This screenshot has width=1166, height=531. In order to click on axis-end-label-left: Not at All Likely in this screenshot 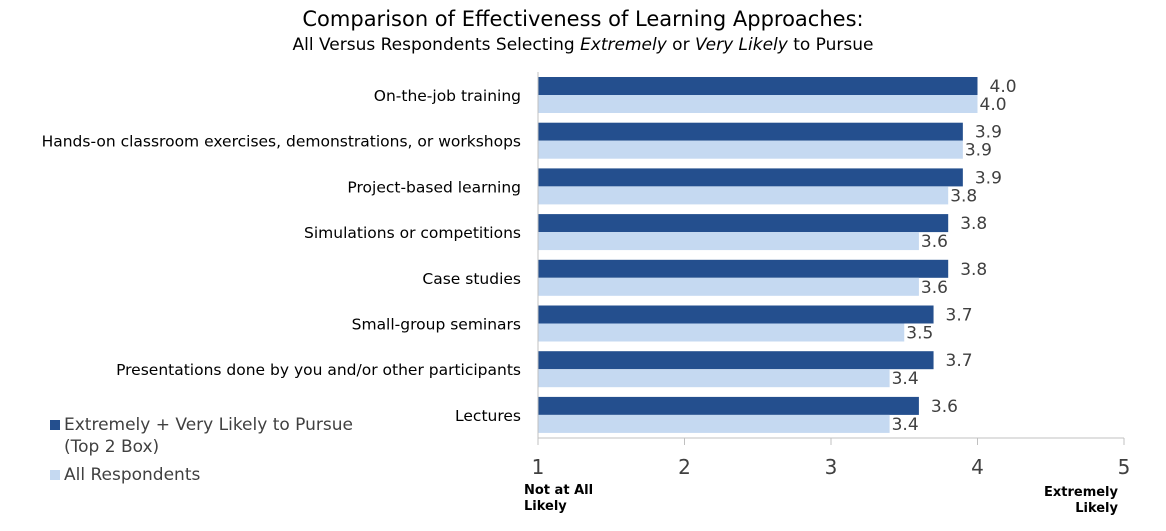, I will do `click(558, 499)`.